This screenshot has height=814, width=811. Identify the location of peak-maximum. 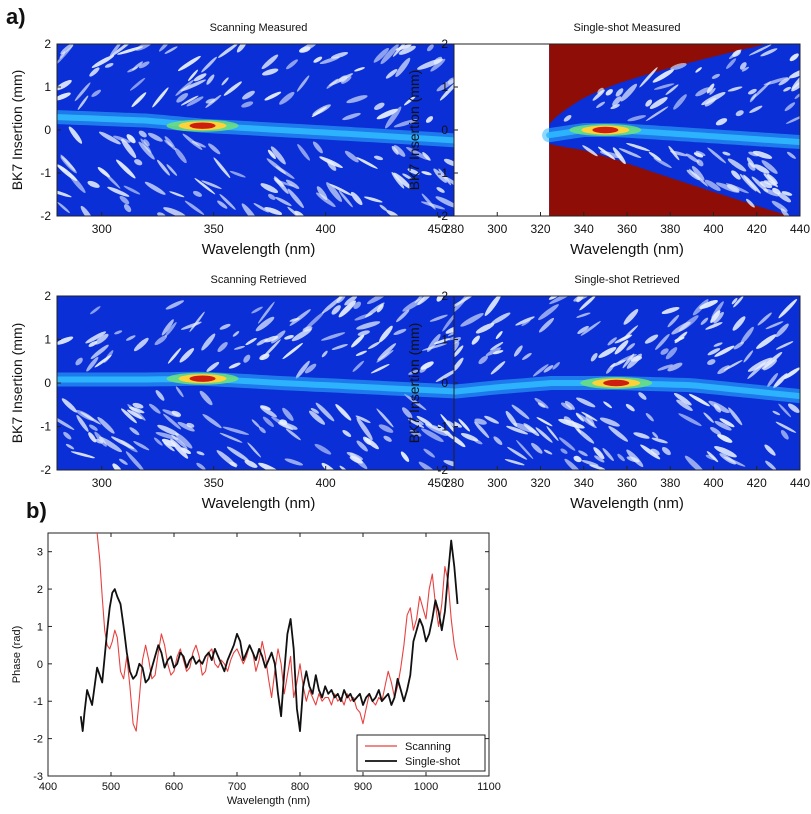
(202, 125).